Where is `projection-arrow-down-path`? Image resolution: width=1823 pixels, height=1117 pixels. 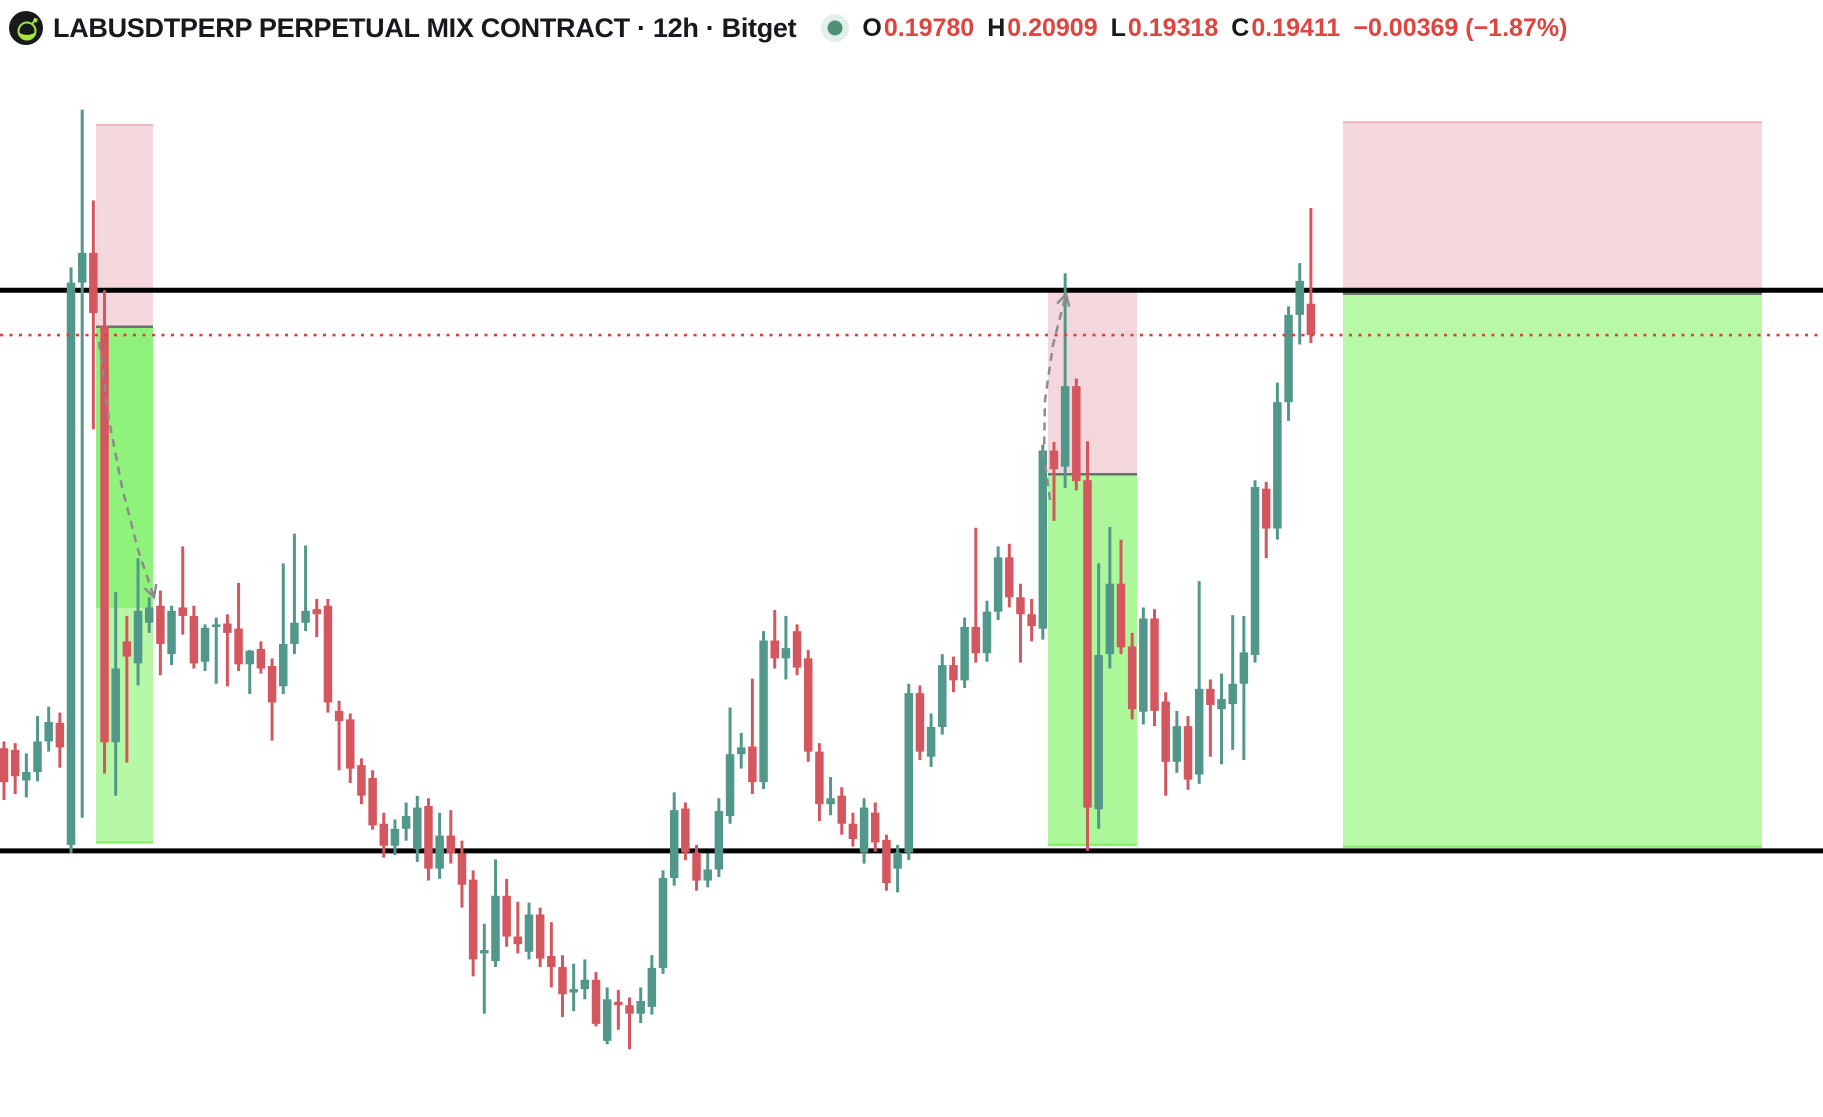
projection-arrow-down-path is located at coordinates (126, 469).